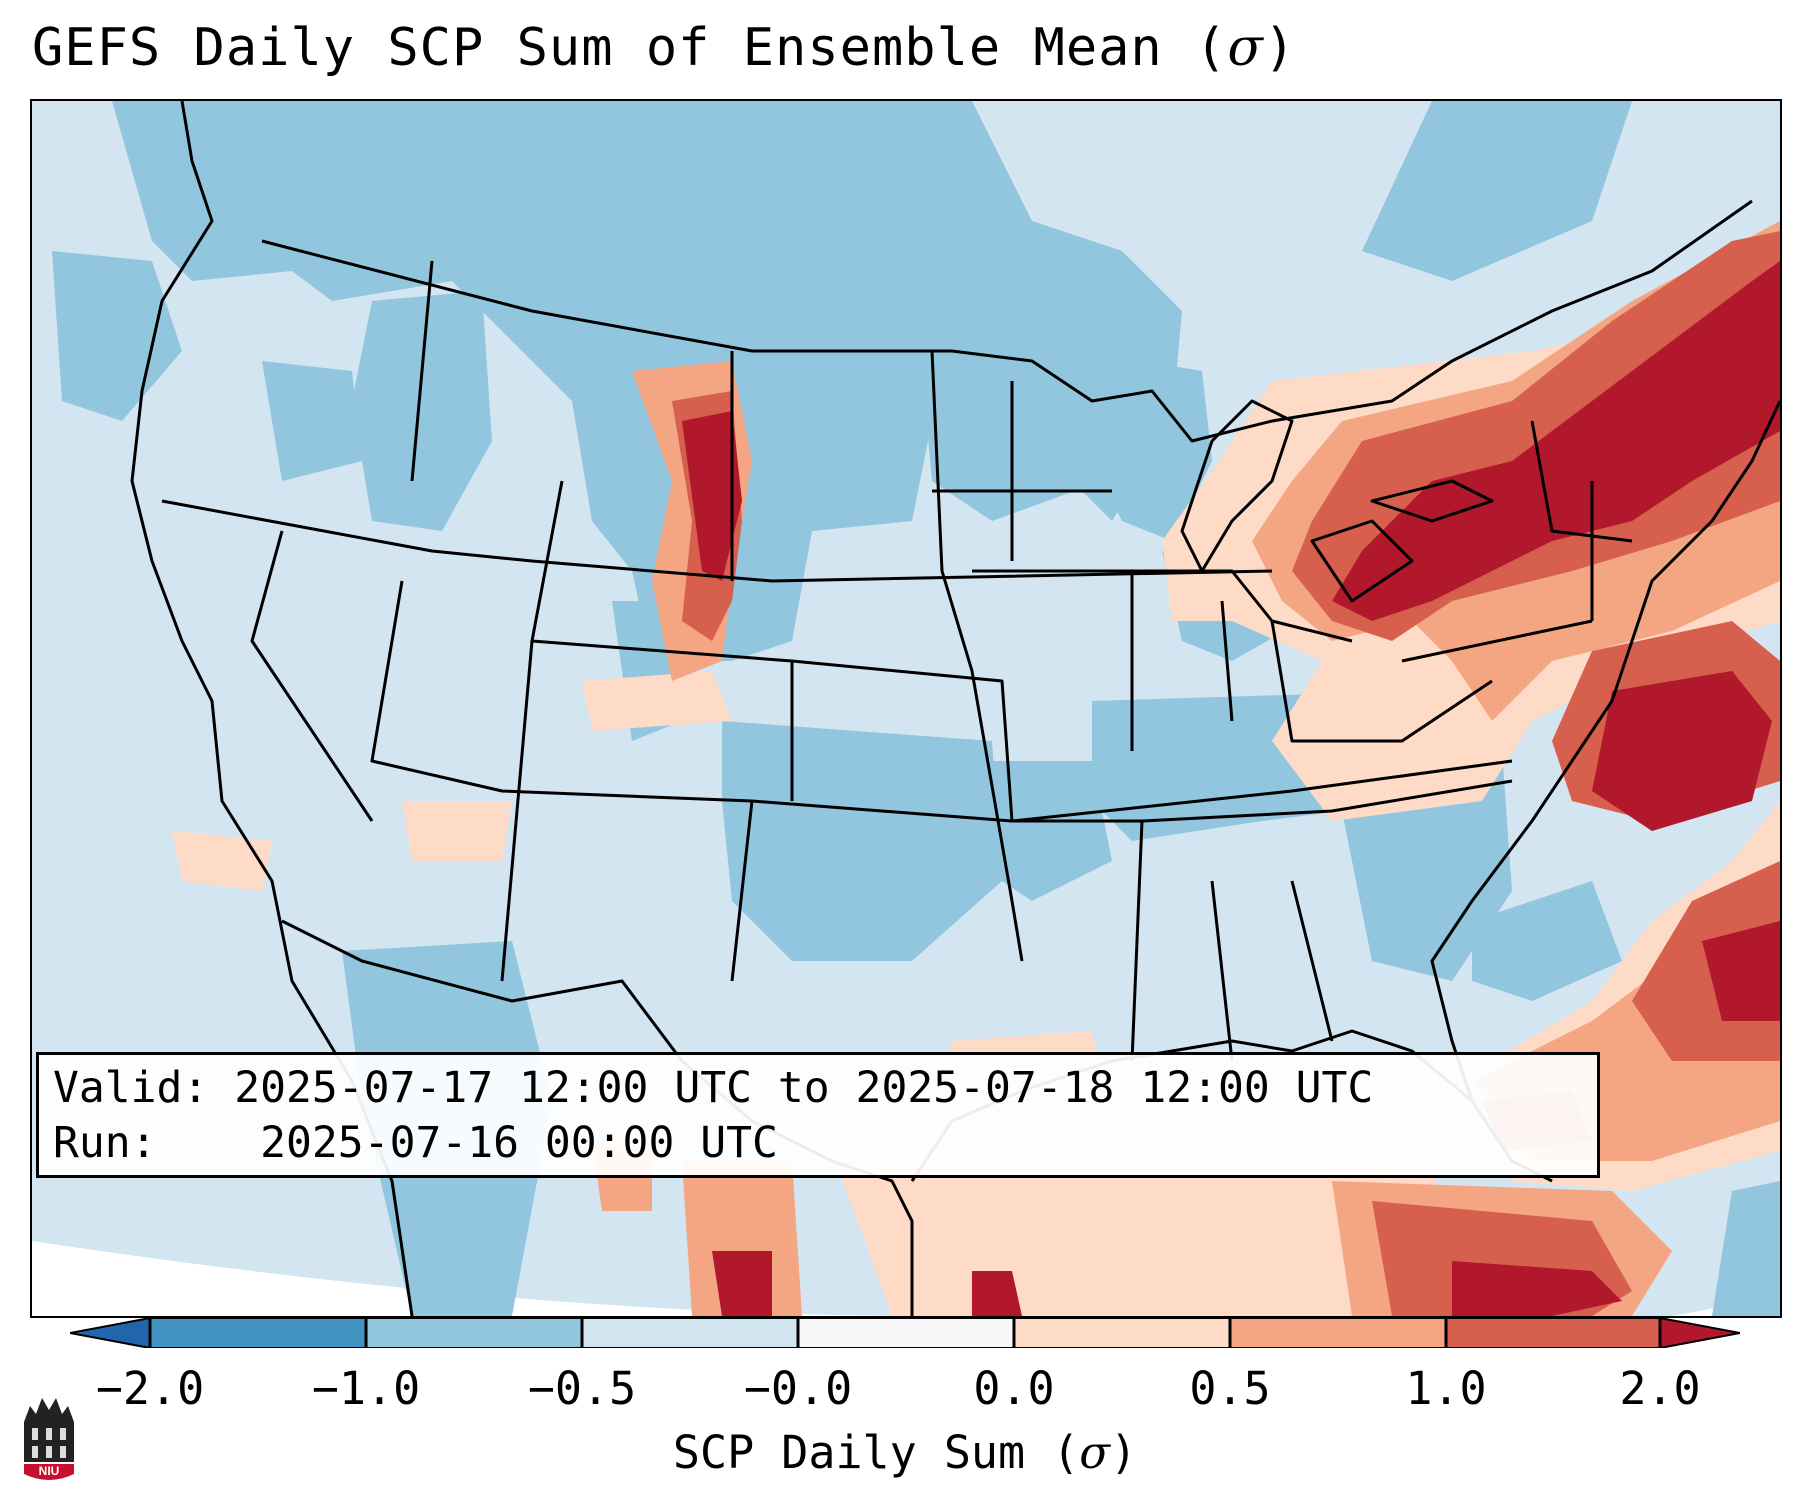  I want to click on colorbar-tick-label: 1.0, so click(1446, 1388).